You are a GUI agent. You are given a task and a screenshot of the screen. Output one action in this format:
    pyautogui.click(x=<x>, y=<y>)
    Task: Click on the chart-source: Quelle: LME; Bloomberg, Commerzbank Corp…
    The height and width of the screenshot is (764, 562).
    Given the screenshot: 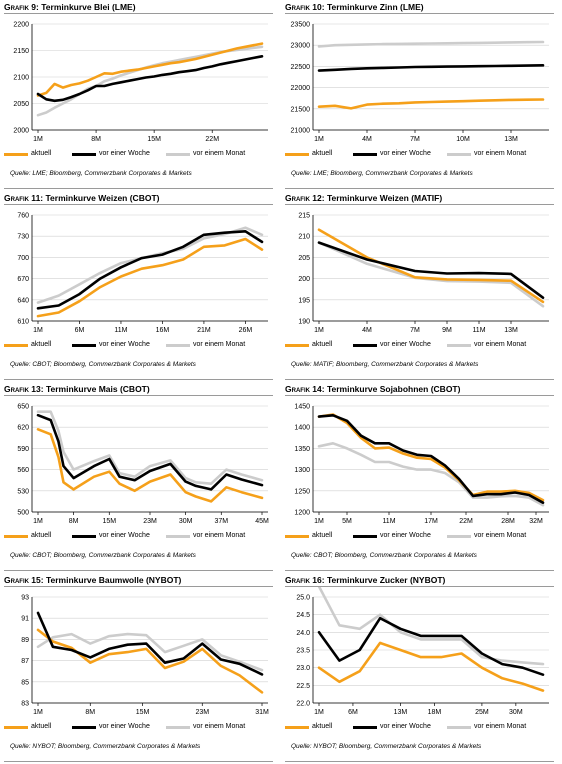 What is the action you would take?
    pyautogui.click(x=101, y=173)
    